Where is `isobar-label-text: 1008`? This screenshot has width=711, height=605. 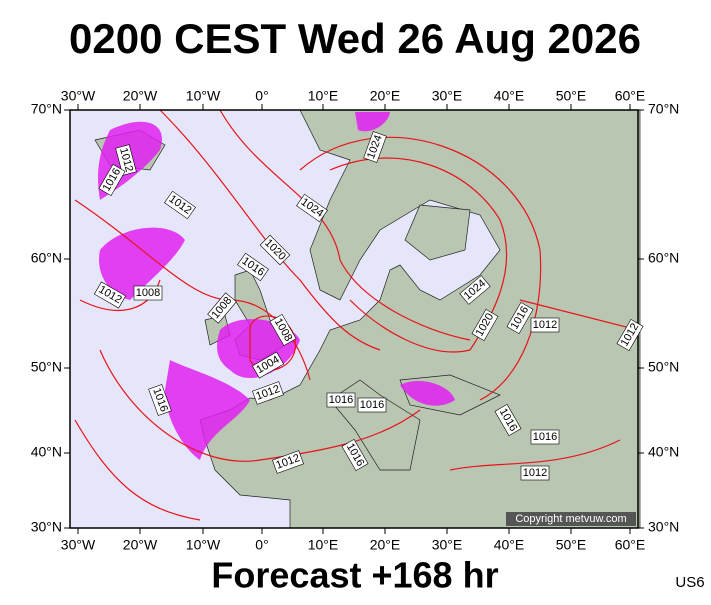 isobar-label-text: 1008 is located at coordinates (148, 293).